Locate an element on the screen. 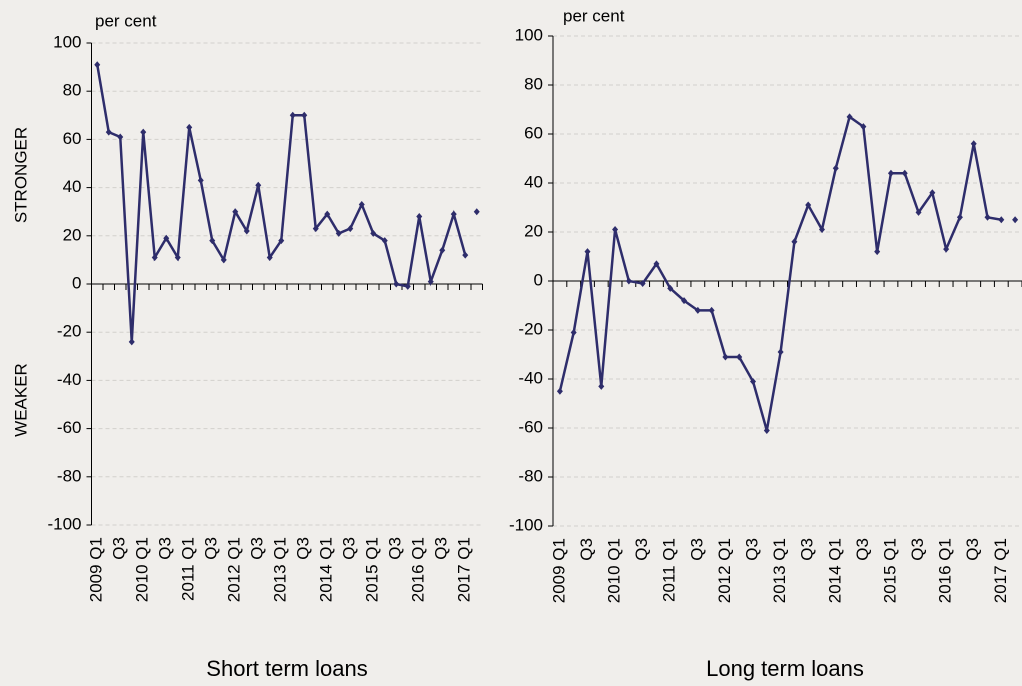  y-tick-label: -100 is located at coordinates (526, 524).